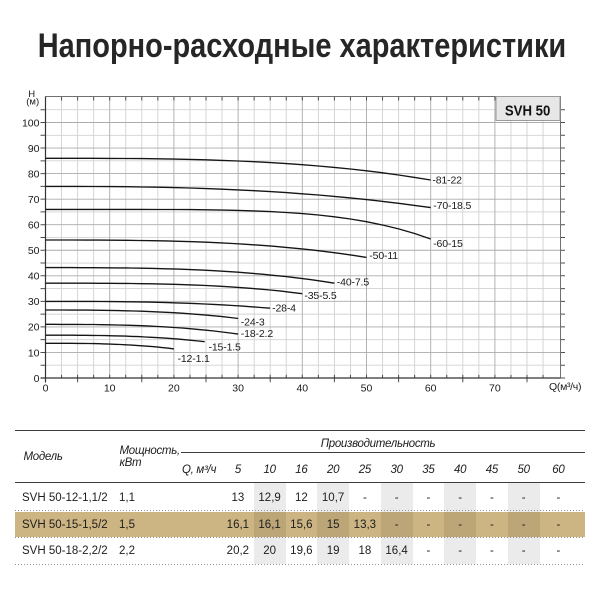 The image size is (600, 600). I want to click on svg-text: -60-15, so click(448, 244).